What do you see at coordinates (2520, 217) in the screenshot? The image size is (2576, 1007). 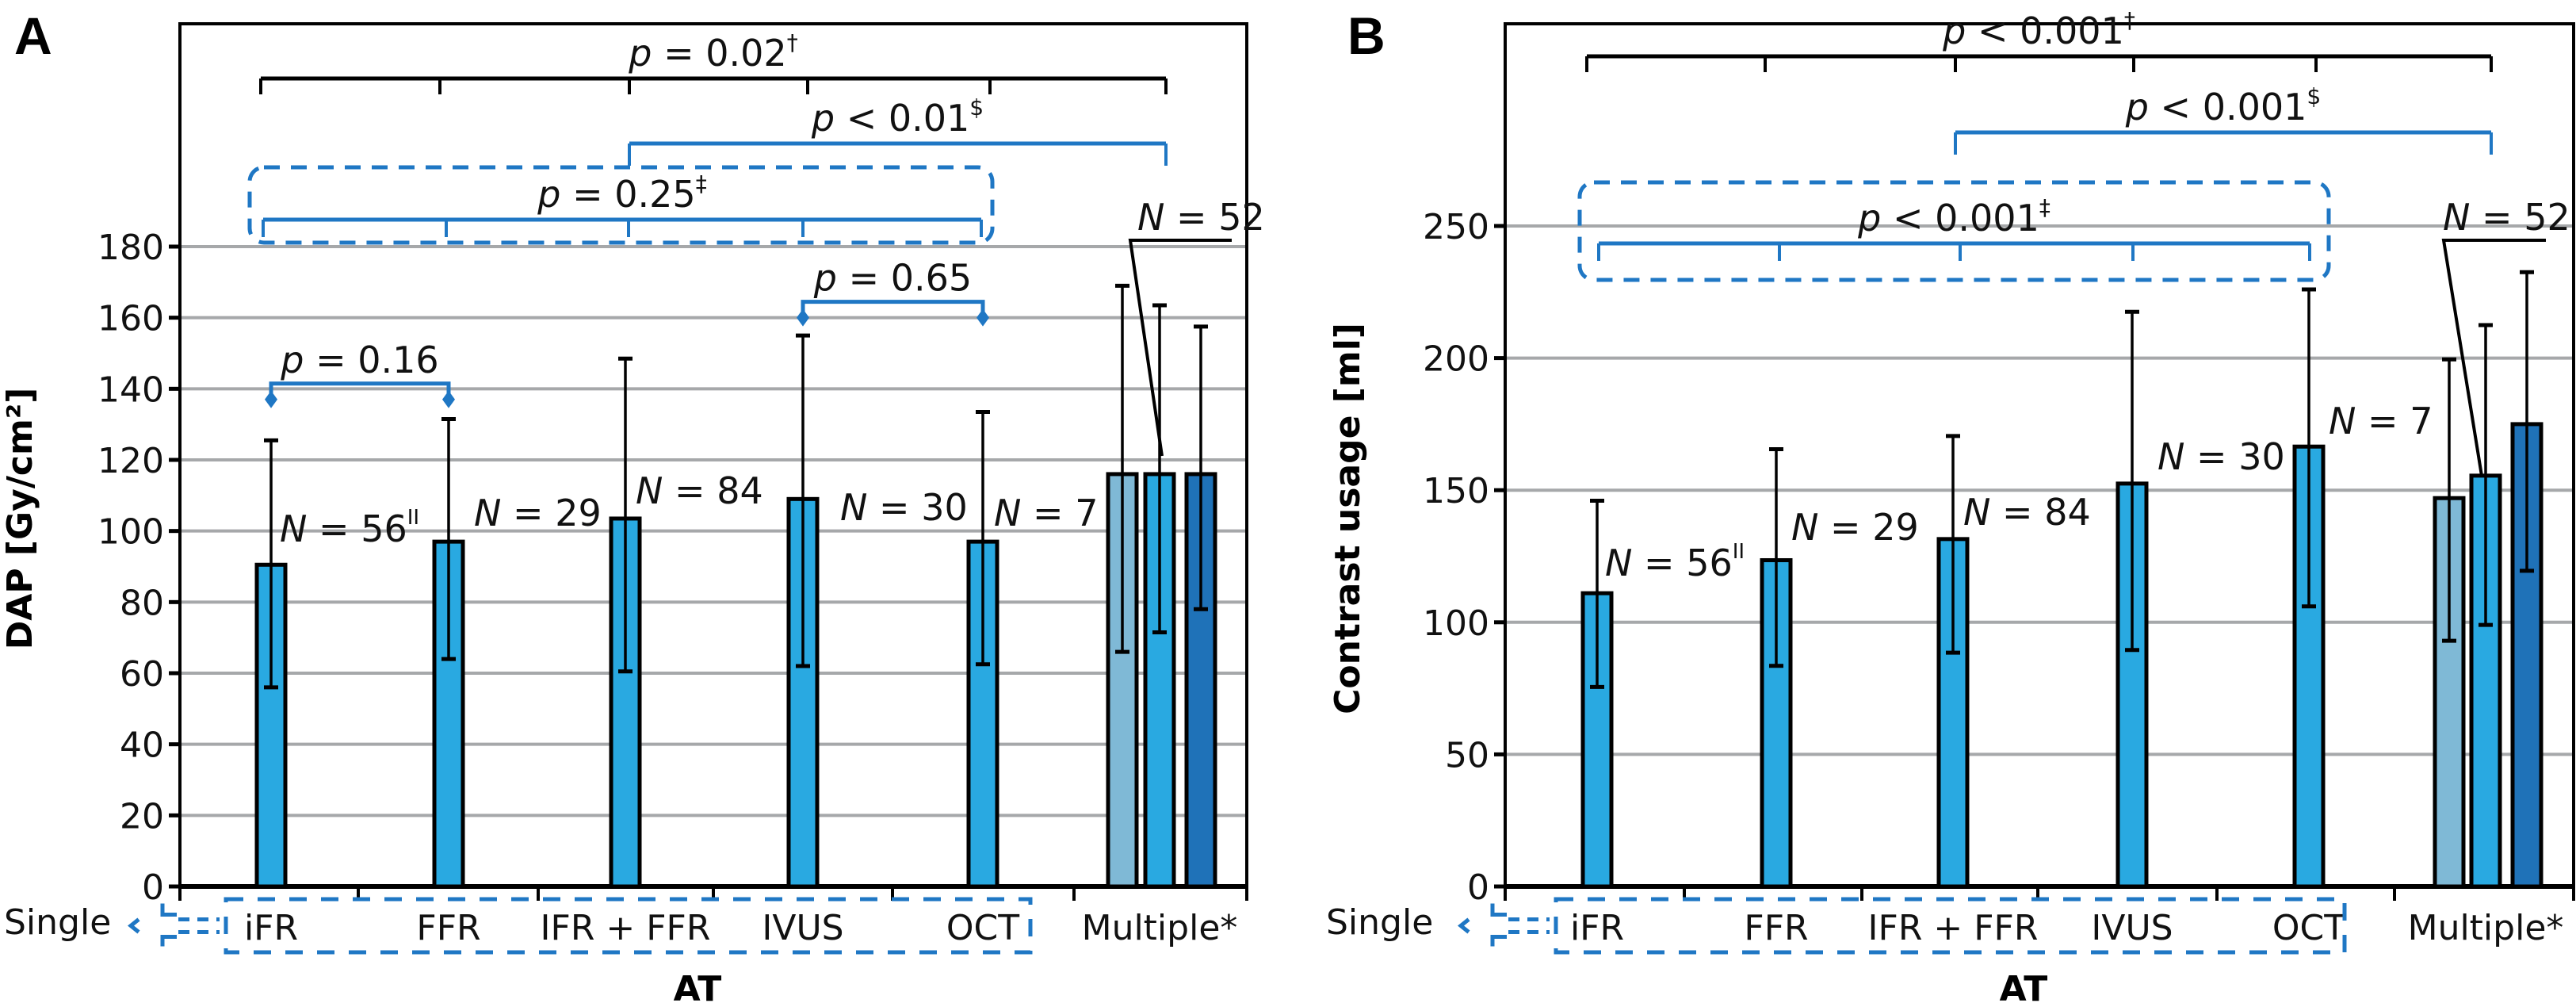 I see `n-value: = 52` at bounding box center [2520, 217].